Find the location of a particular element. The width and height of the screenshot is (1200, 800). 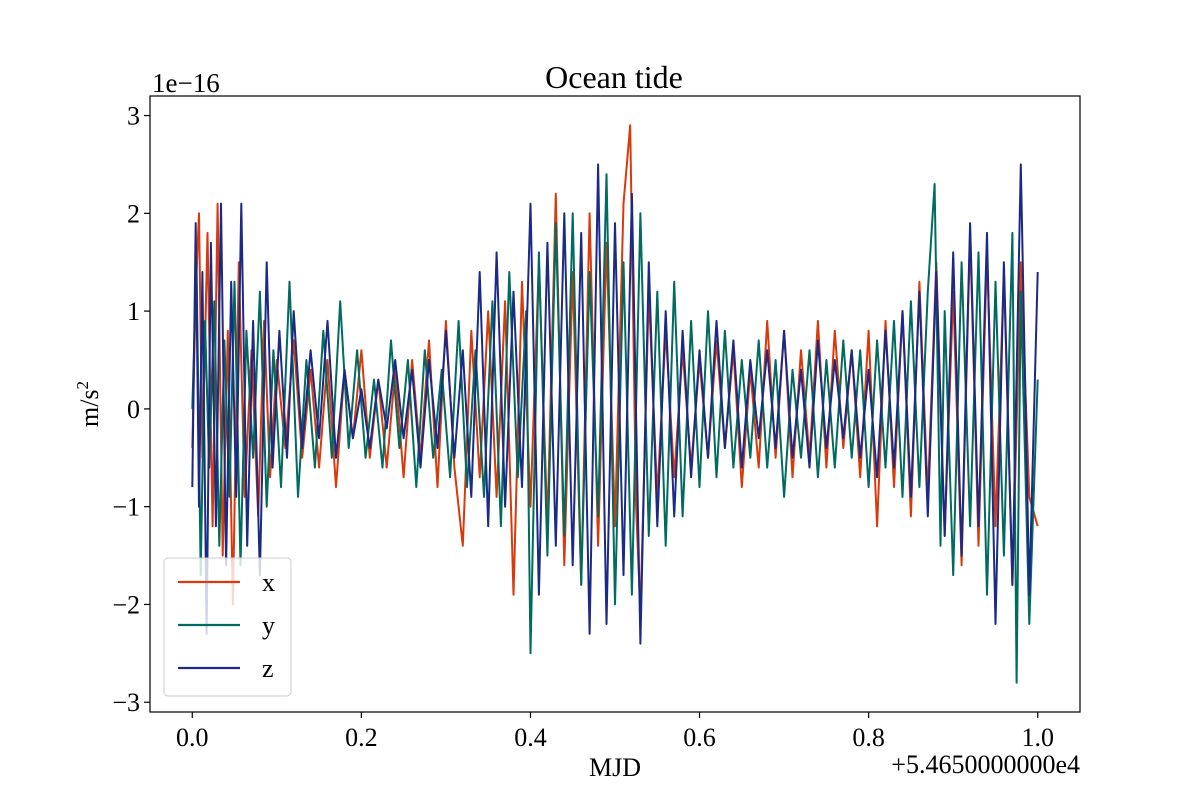

legend-label-z: z is located at coordinates (268, 668).